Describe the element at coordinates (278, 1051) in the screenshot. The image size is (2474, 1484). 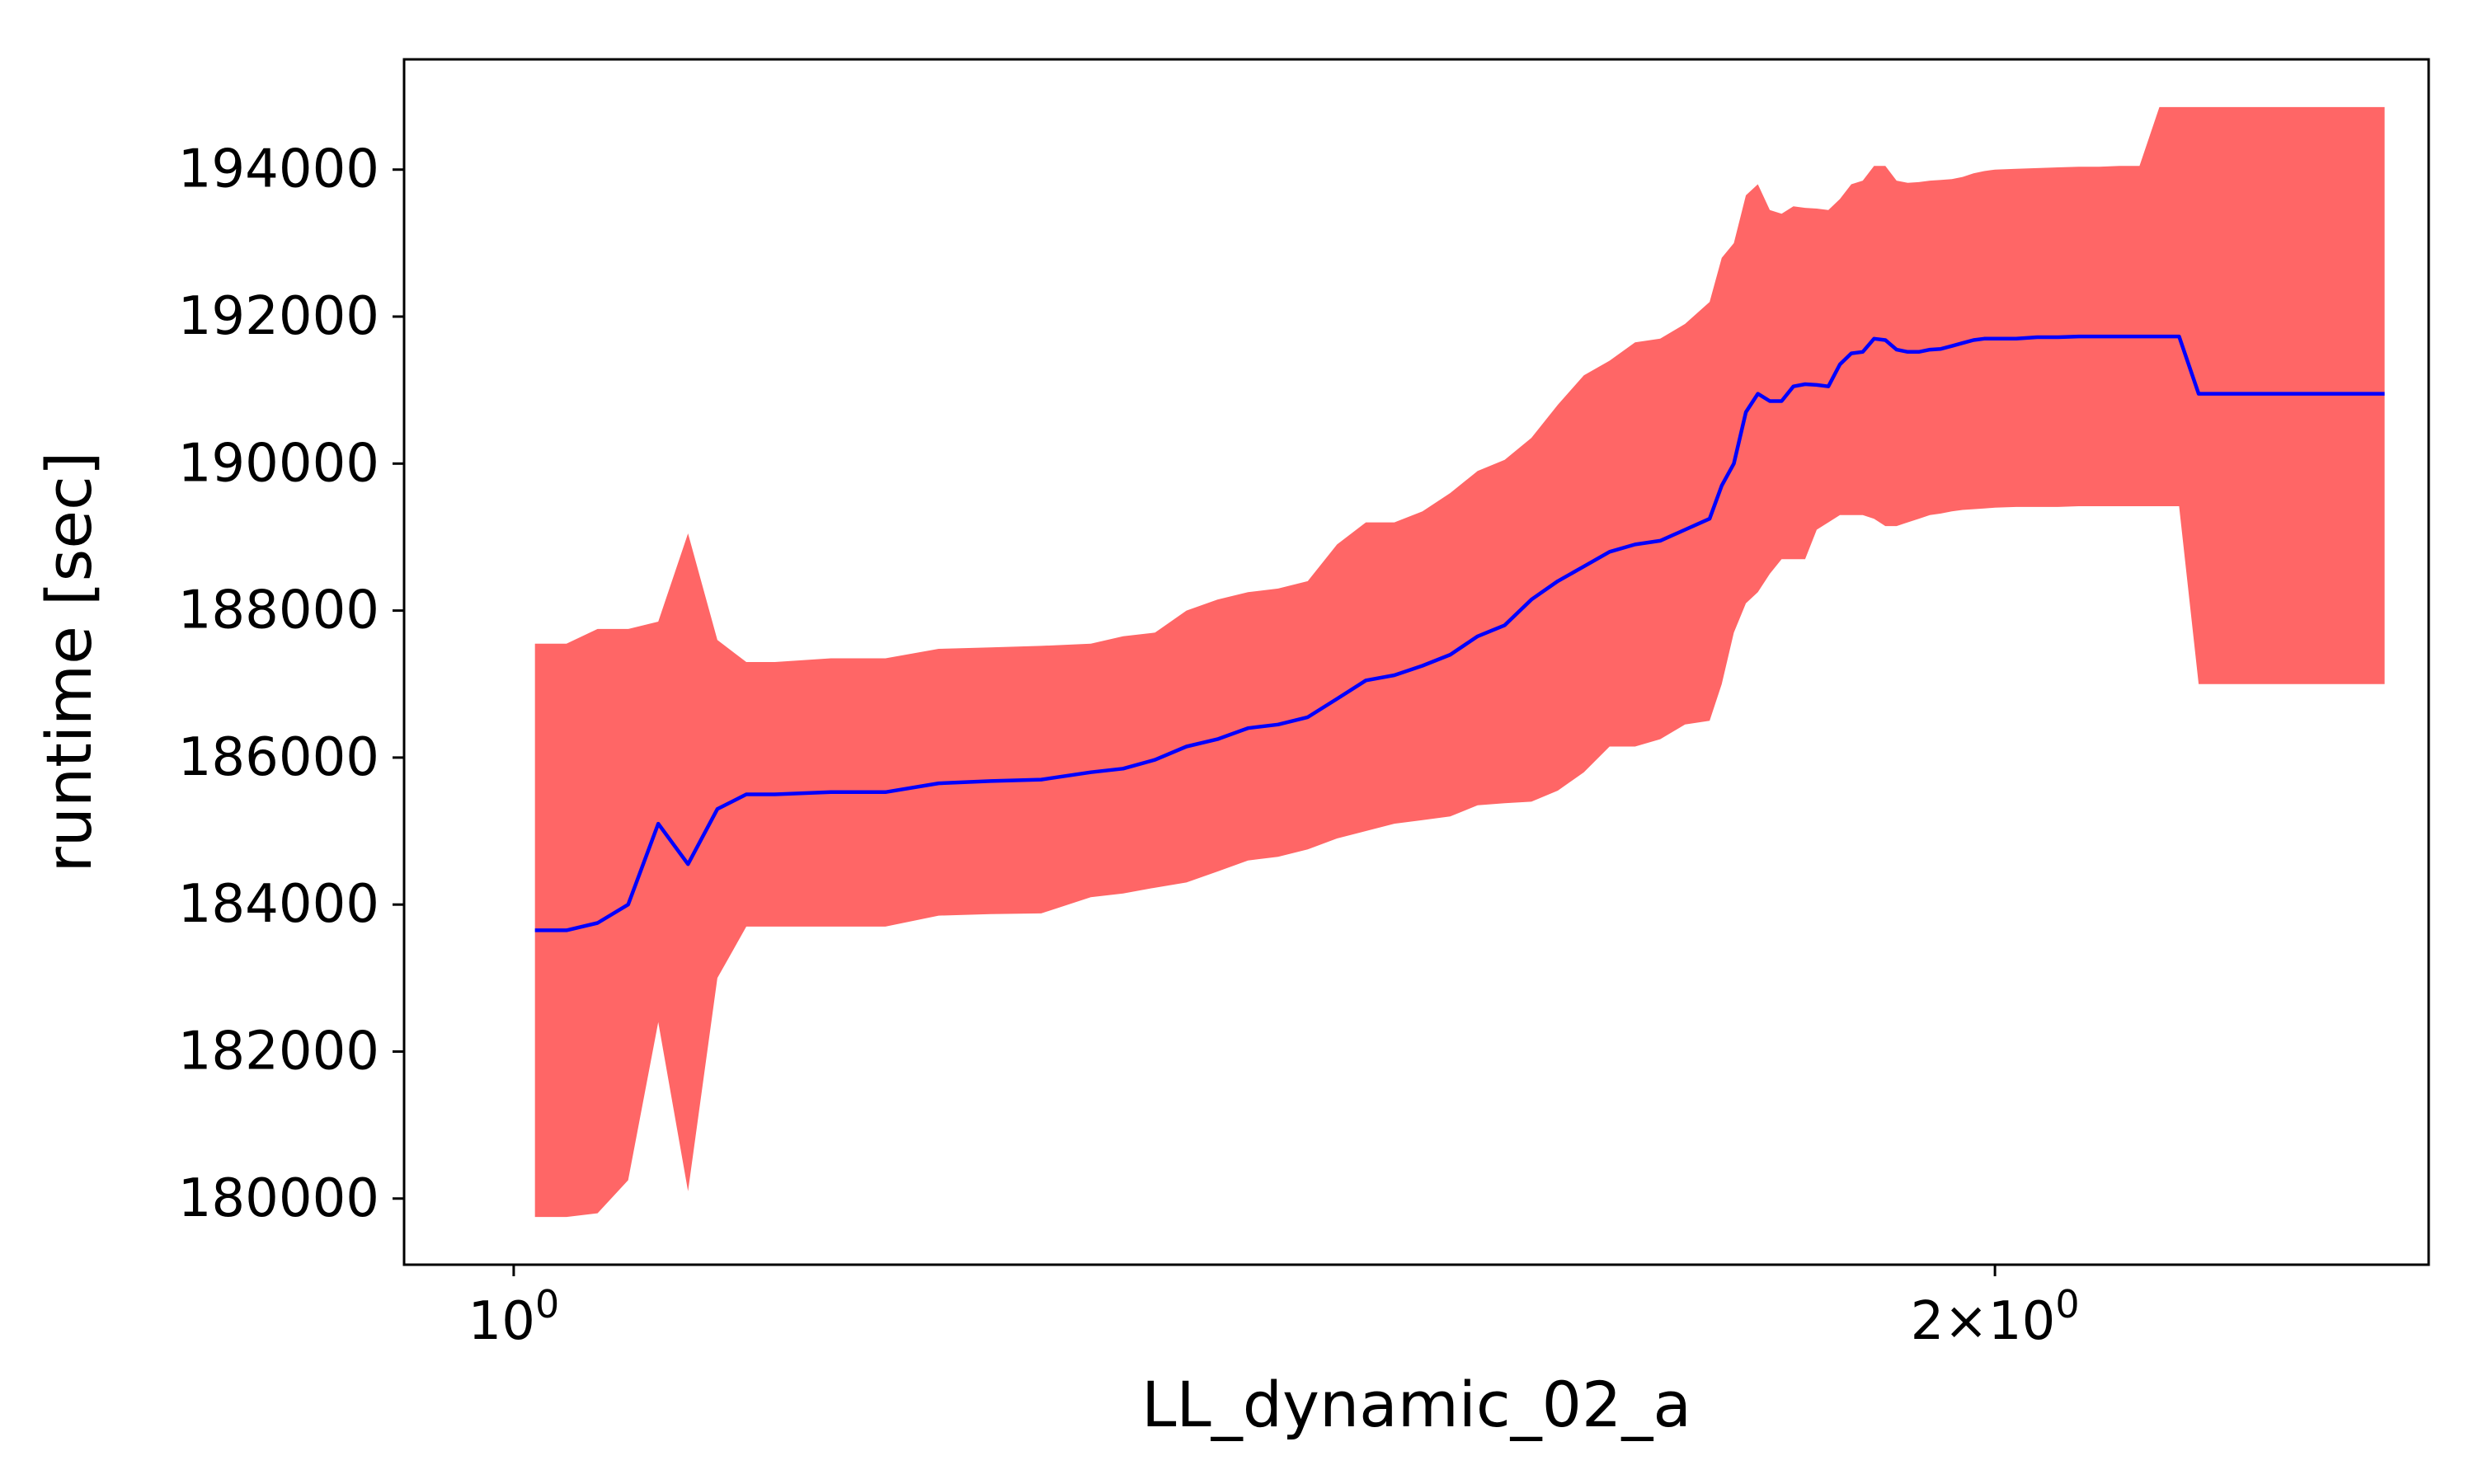
I see `y-tick-label: 182000` at that location.